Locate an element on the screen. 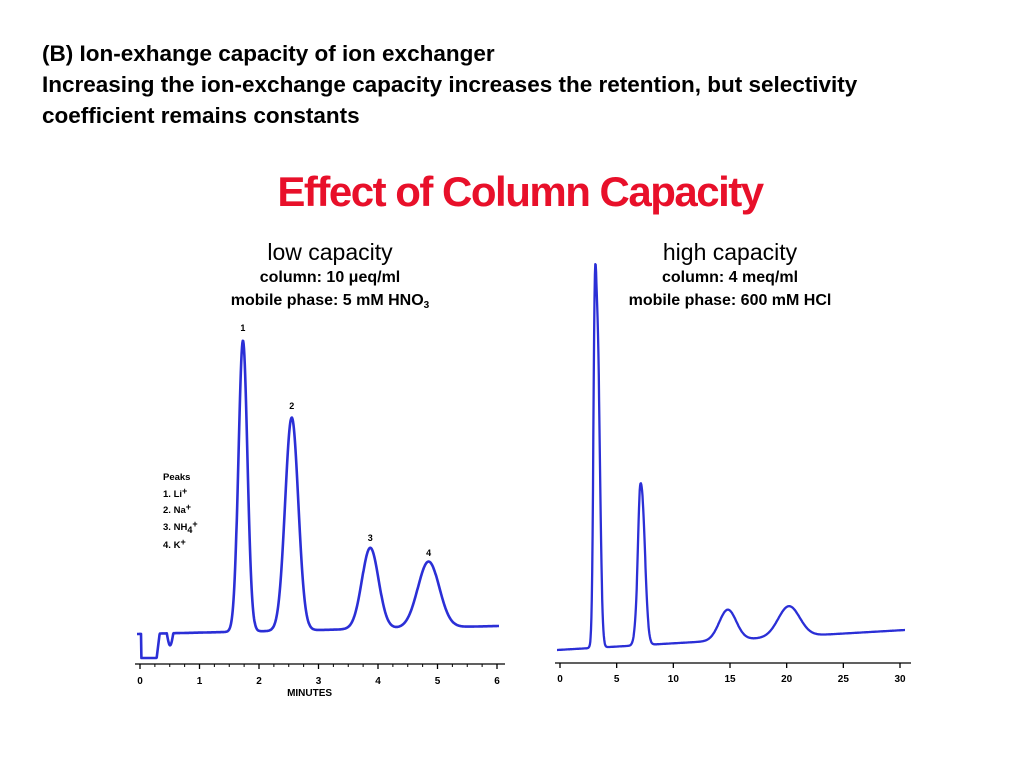 This screenshot has height=768, width=1024. low-capacity-mobile-phase: mobile phase: 5 mM HNO3 is located at coordinates (330, 303).